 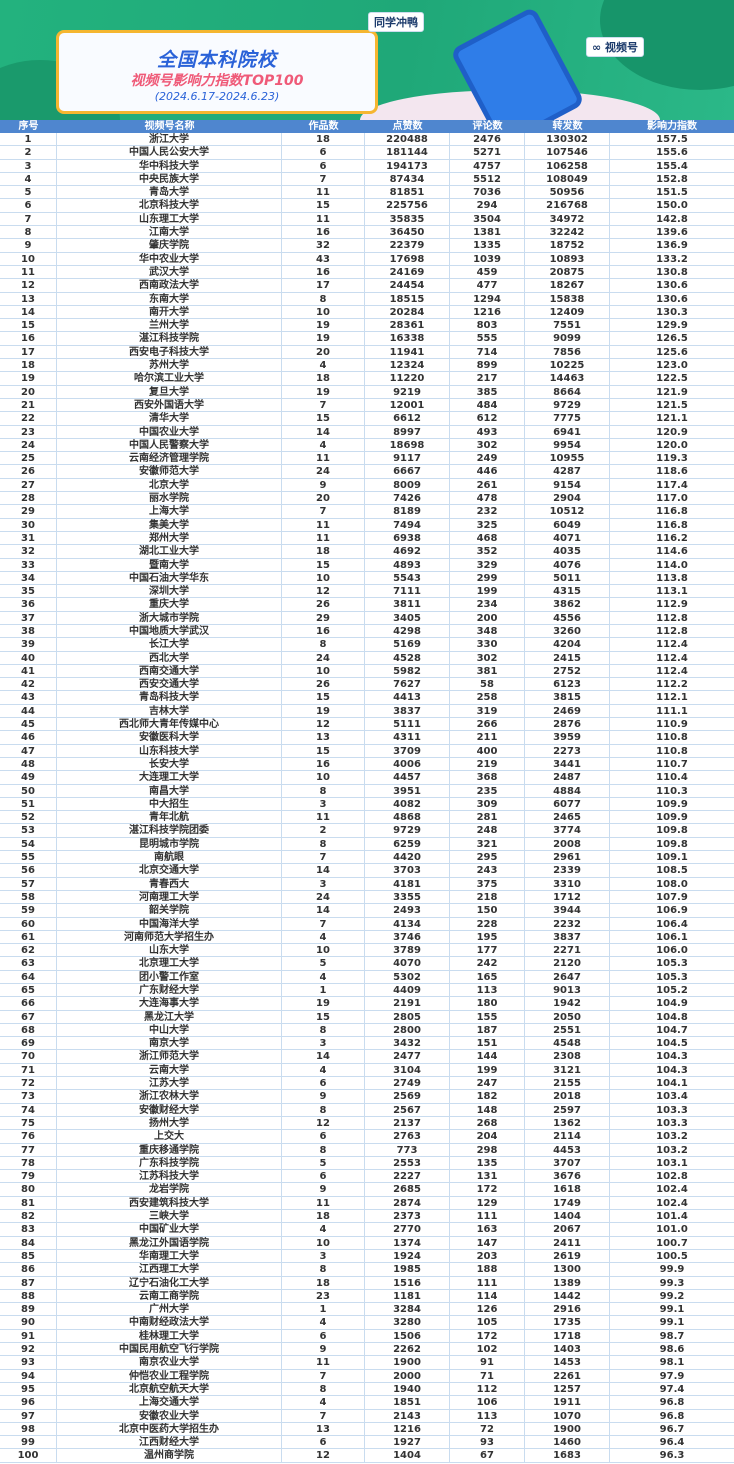 I want to click on cell-works-count: 3, so click(x=323, y=804).